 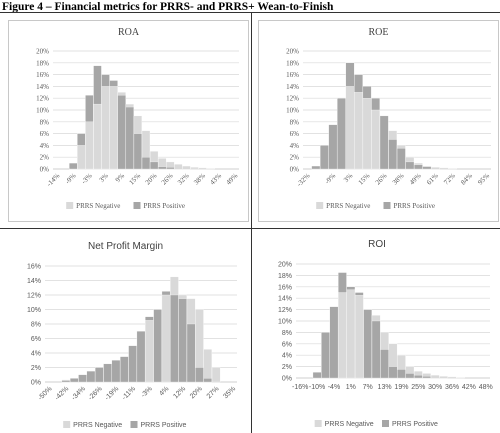 What do you see at coordinates (95, 393) in the screenshot?
I see `x-tick-label: -26%` at bounding box center [95, 393].